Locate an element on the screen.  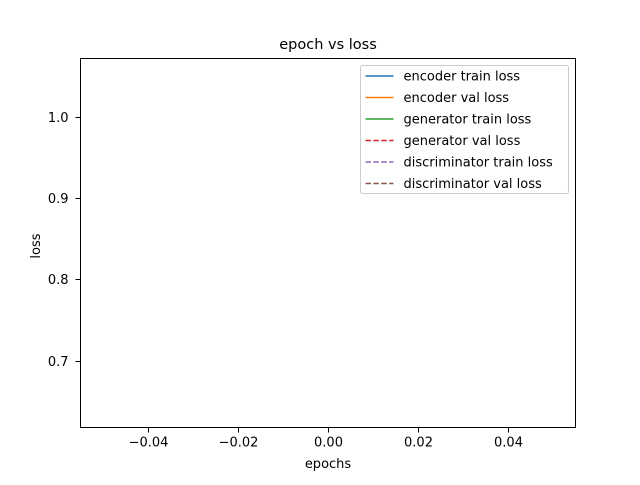
y-tick-label: 0.7 is located at coordinates (58, 362).